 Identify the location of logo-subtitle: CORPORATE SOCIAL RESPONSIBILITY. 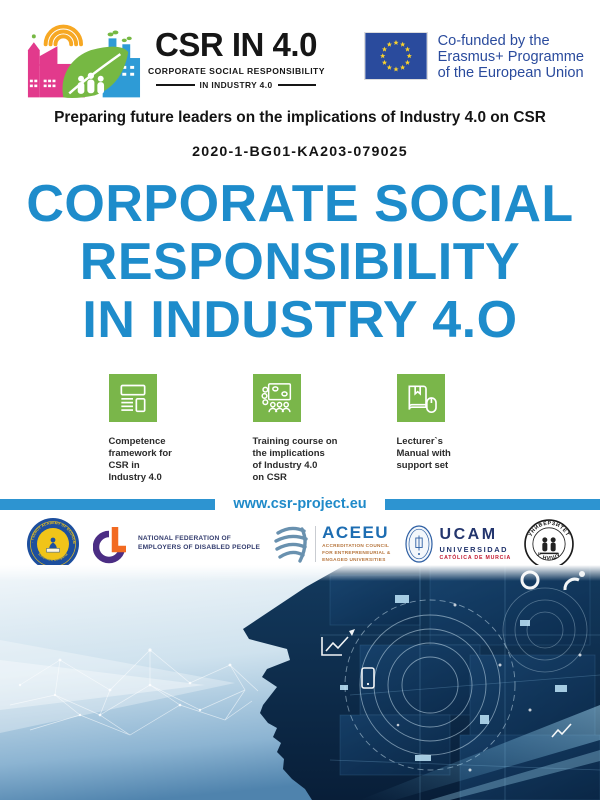
(236, 71).